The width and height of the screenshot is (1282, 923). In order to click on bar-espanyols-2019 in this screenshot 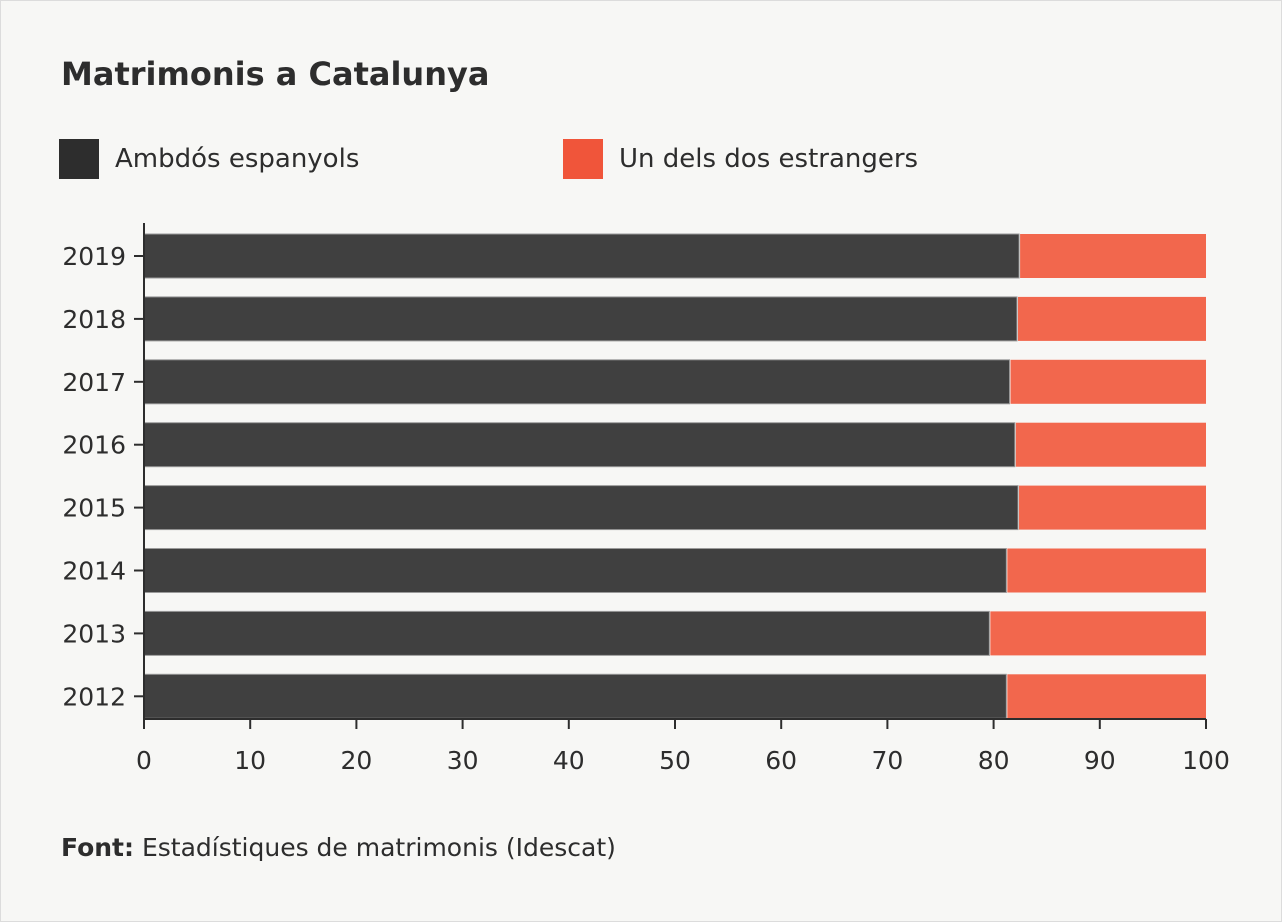, I will do `click(581, 256)`.